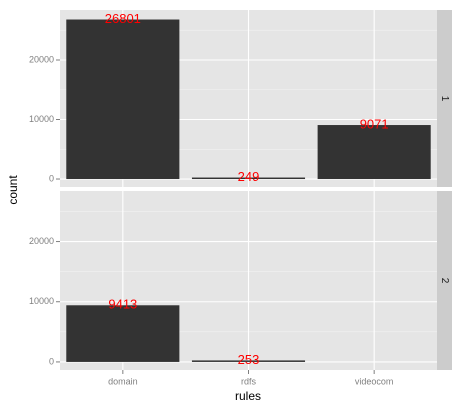 This screenshot has height=407, width=458. Describe the element at coordinates (374, 123) in the screenshot. I see `value-label: 9071` at that location.